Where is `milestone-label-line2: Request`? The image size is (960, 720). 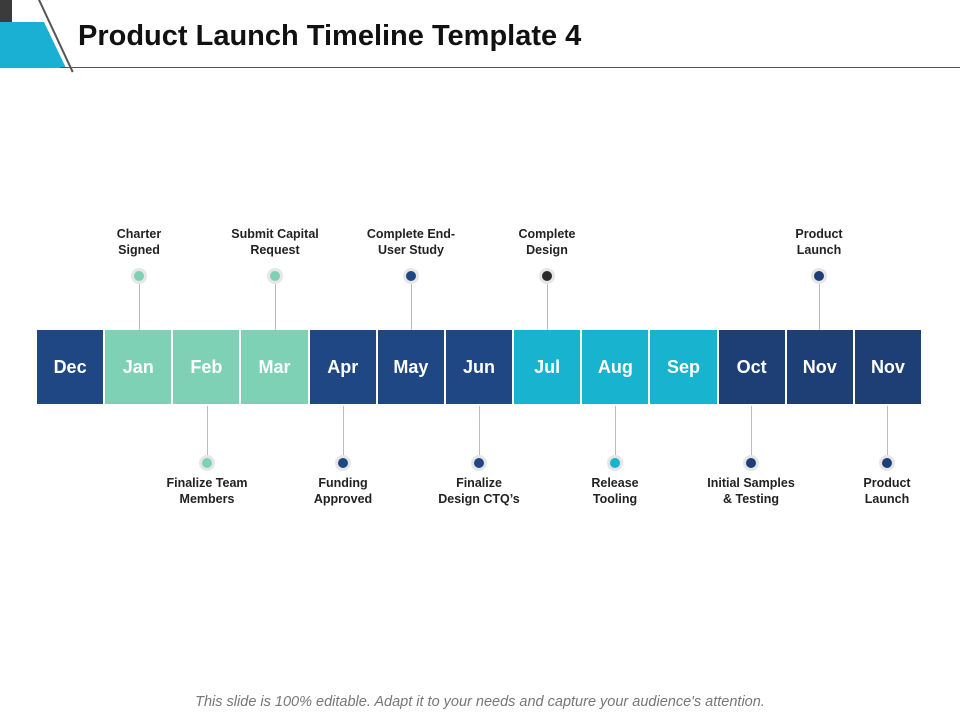
milestone-label-line2: Request is located at coordinates (275, 250).